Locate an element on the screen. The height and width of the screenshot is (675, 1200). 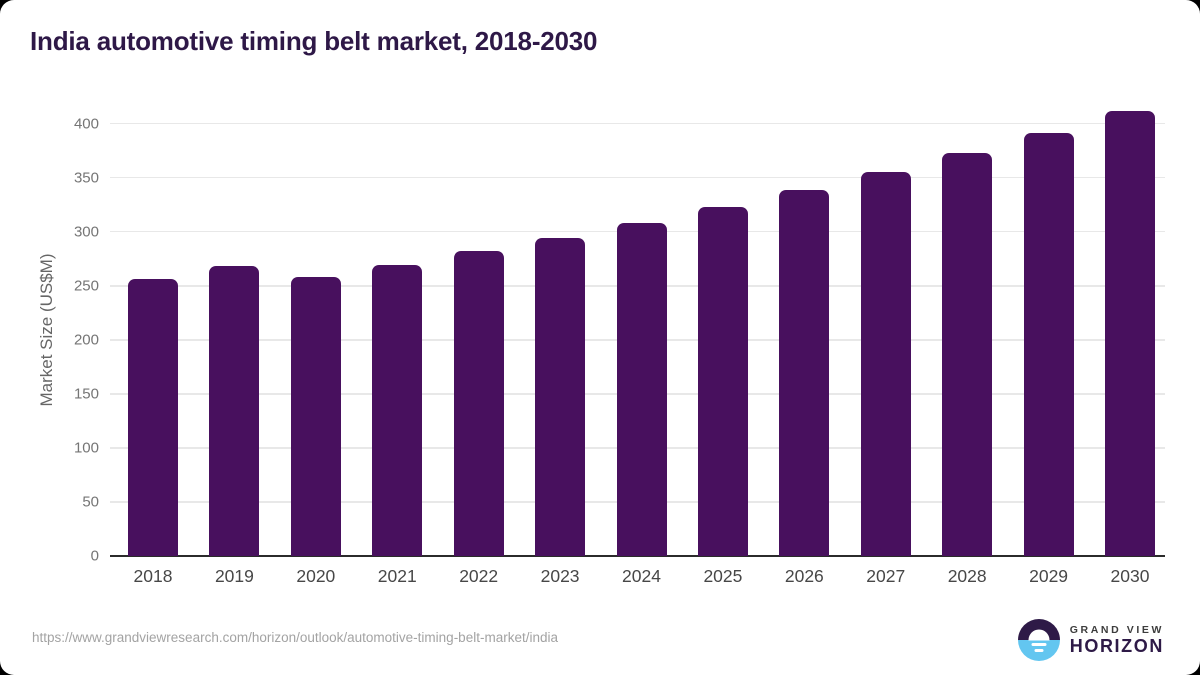
x-tick-label-2025: 2025 is located at coordinates (723, 576).